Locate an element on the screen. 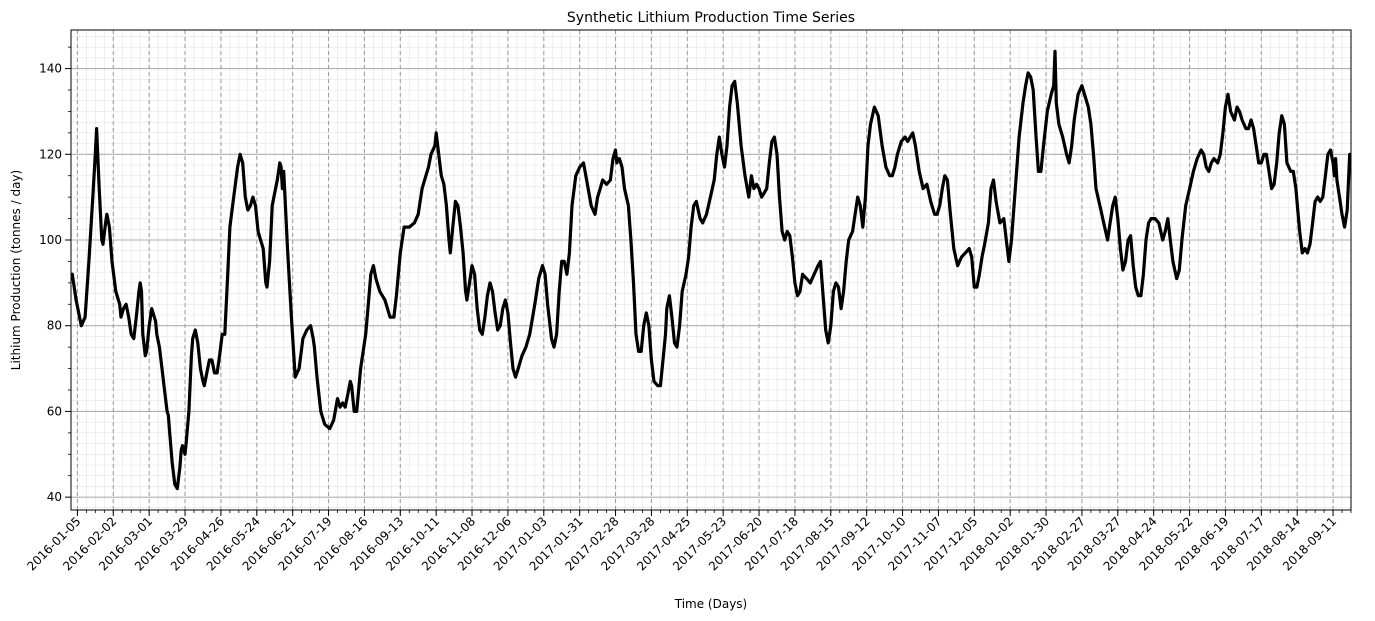 The width and height of the screenshot is (1375, 621). y-tick-label: 140 is located at coordinates (50, 69).